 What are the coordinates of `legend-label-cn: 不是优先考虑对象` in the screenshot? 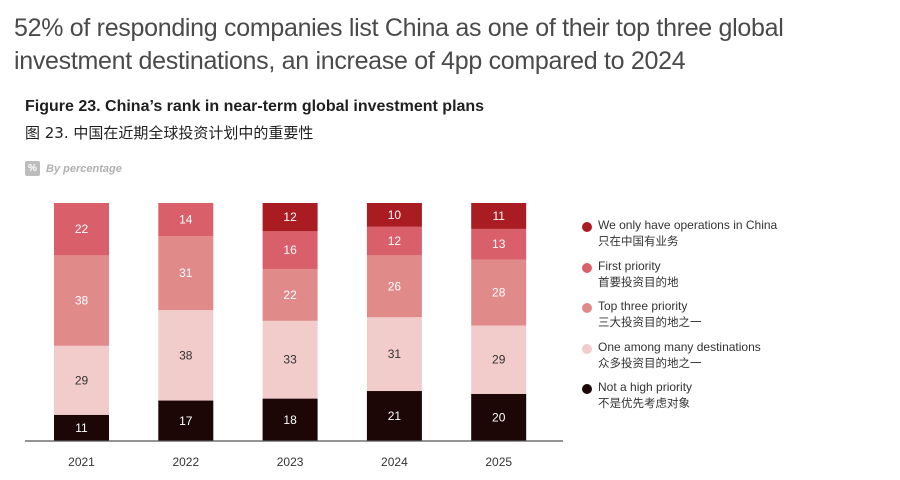 It's located at (644, 403).